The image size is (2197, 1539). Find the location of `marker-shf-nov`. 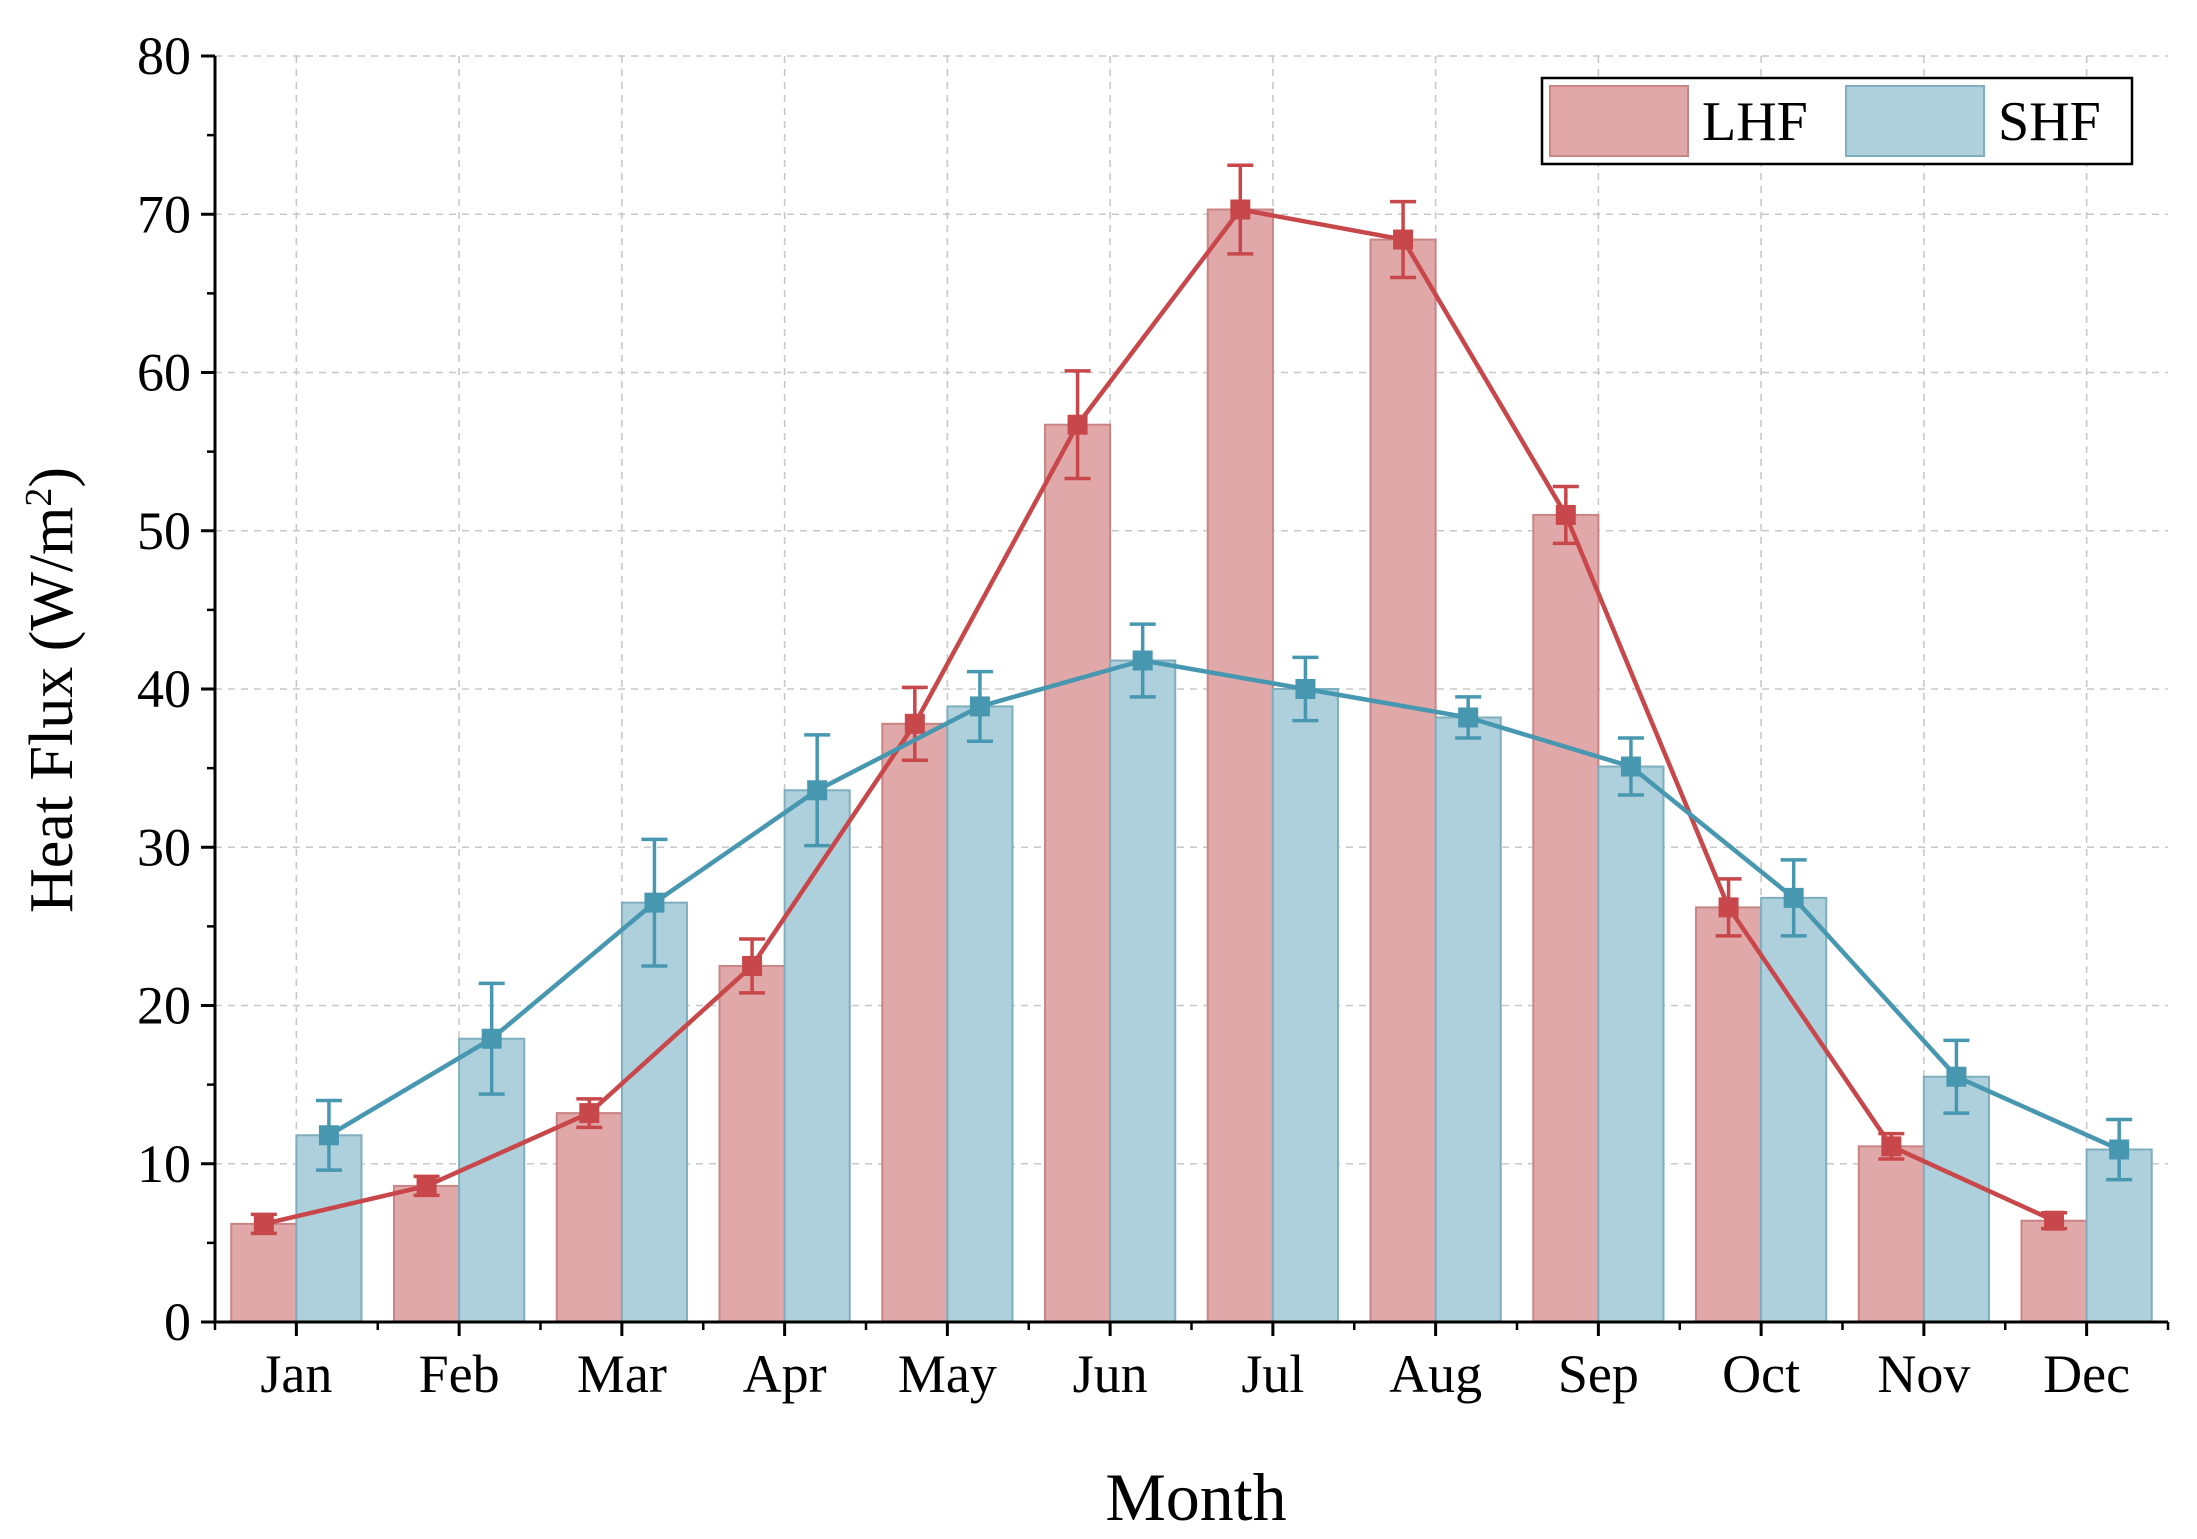

marker-shf-nov is located at coordinates (1956, 1076).